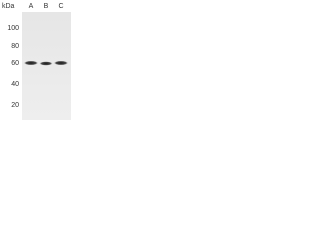 The image size is (320, 240). Describe the element at coordinates (8, 6) in the screenshot. I see `unit-label: kDa` at that location.